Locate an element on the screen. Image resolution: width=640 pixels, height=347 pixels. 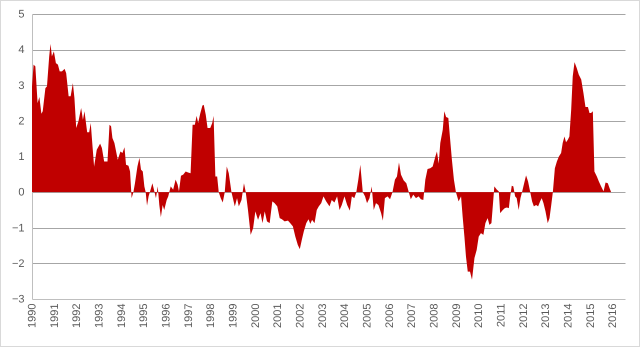
y-tick-label: −2 is located at coordinates (18, 264).